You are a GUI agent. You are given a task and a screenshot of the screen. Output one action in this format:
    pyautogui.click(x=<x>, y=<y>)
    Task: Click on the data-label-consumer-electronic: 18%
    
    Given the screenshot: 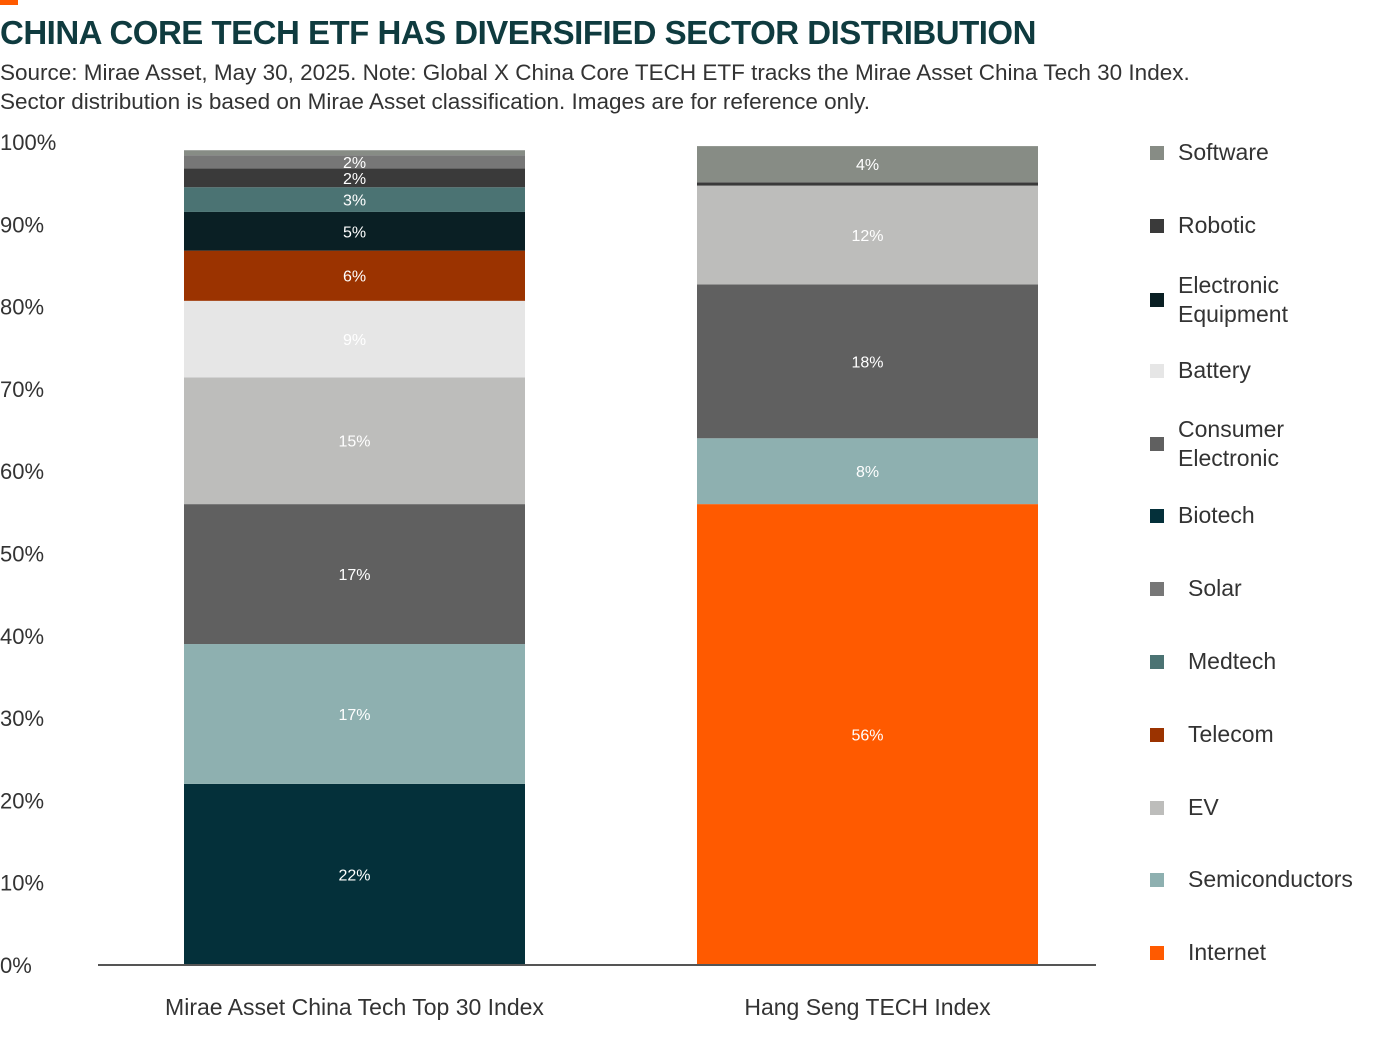 What is the action you would take?
    pyautogui.click(x=867, y=362)
    